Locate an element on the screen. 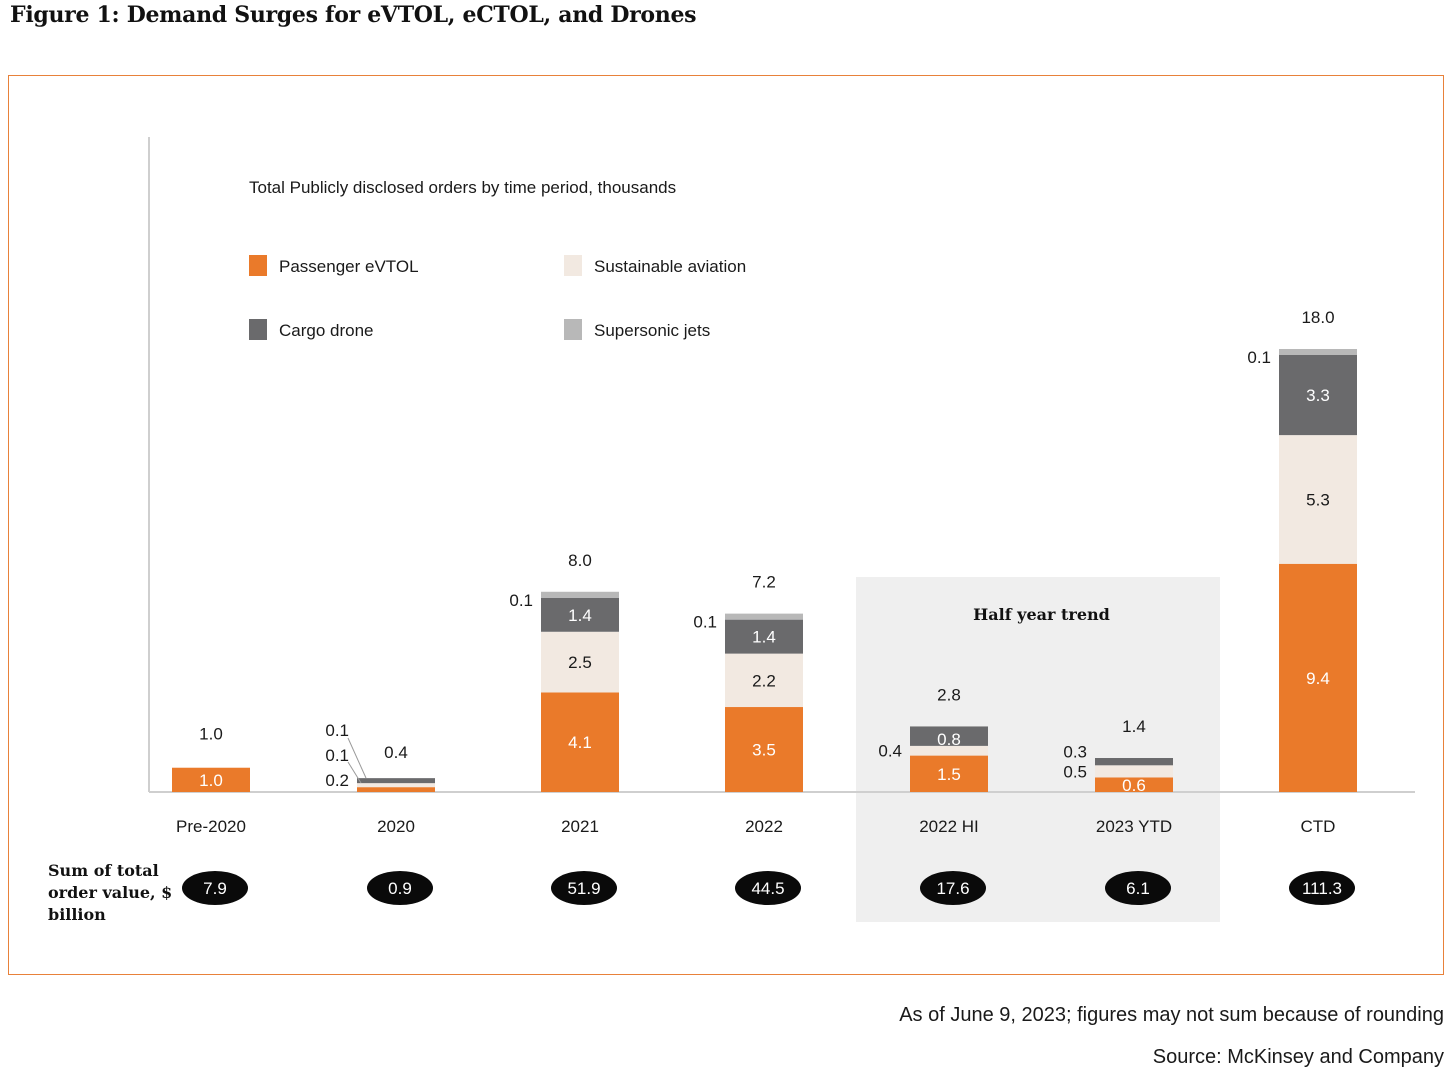  data-label-ctd-supersonic-jets: 0.1 is located at coordinates (1259, 357).